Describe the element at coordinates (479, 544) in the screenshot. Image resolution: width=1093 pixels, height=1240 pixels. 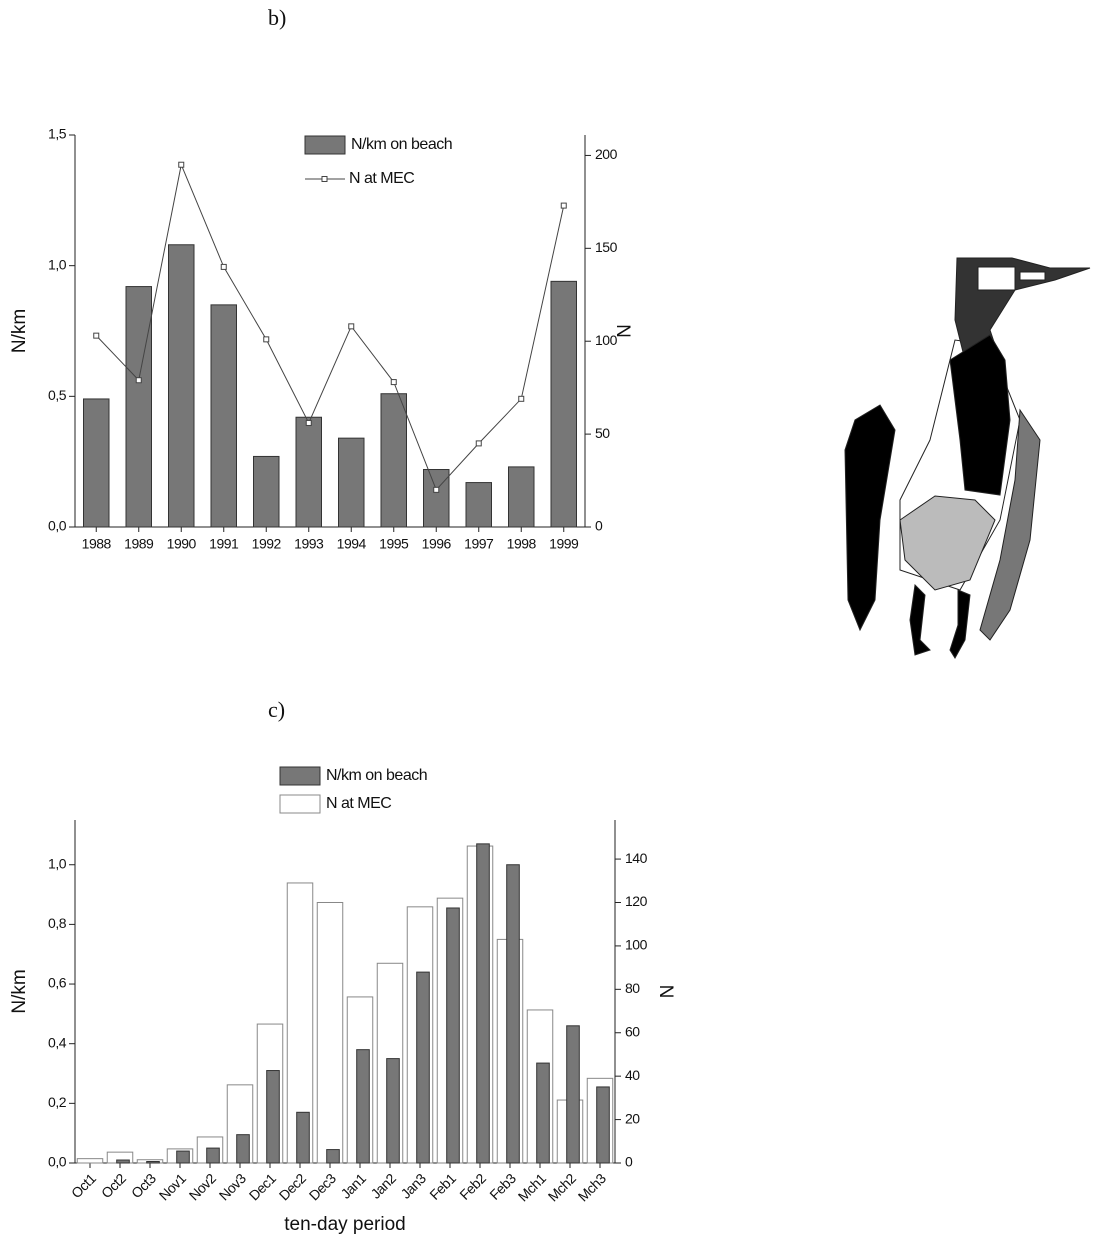
I see `x-tick-label: 1997` at that location.